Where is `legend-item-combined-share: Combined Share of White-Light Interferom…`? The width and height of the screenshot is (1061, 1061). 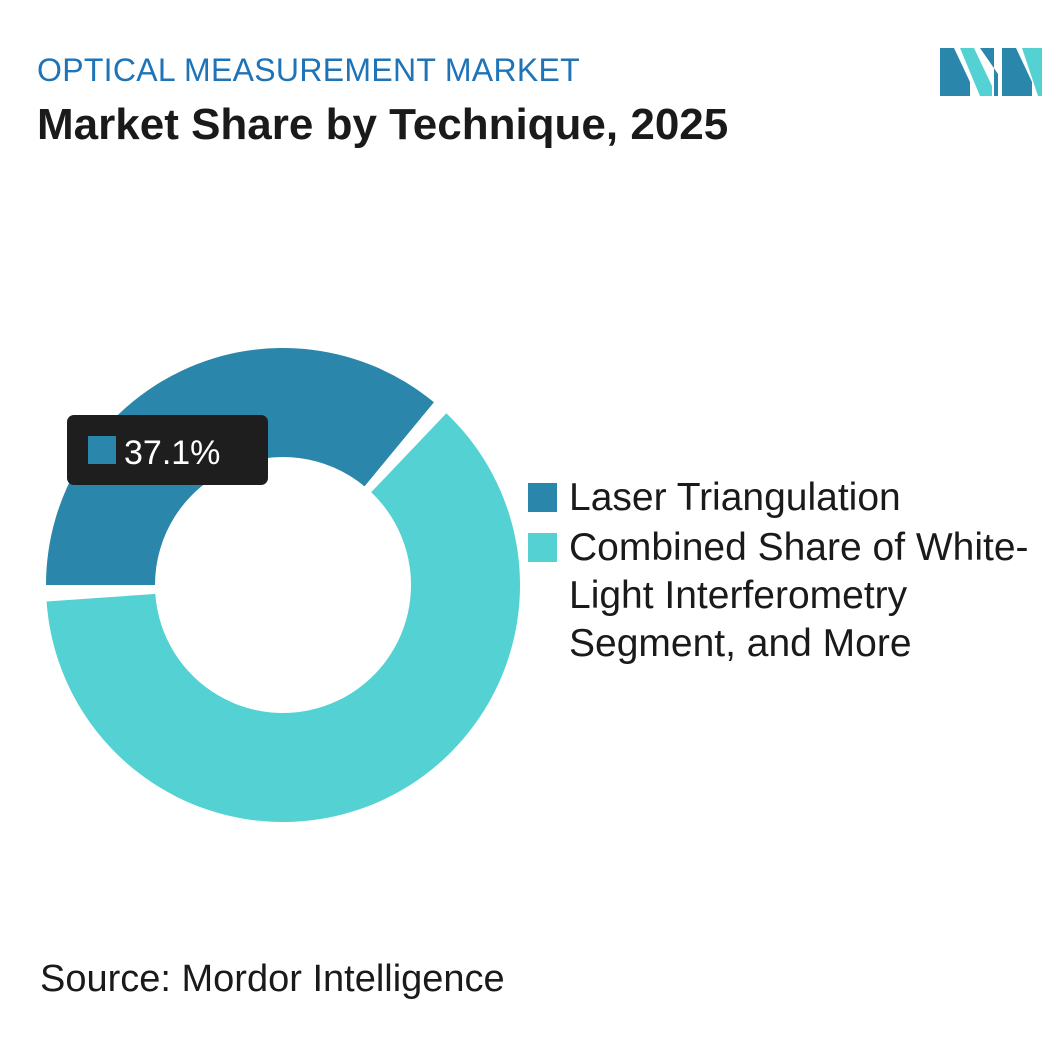
legend-item-combined-share: Combined Share of White-Light Interferom… is located at coordinates (788, 596).